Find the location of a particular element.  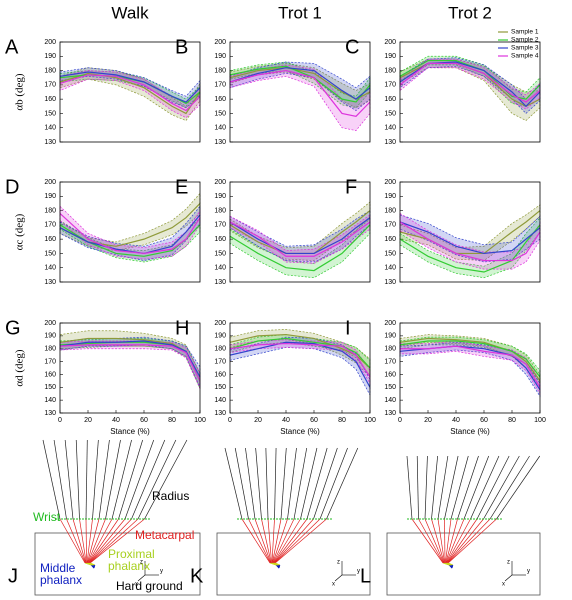

y-axis-label: αc (deg) is located at coordinates (20, 231).